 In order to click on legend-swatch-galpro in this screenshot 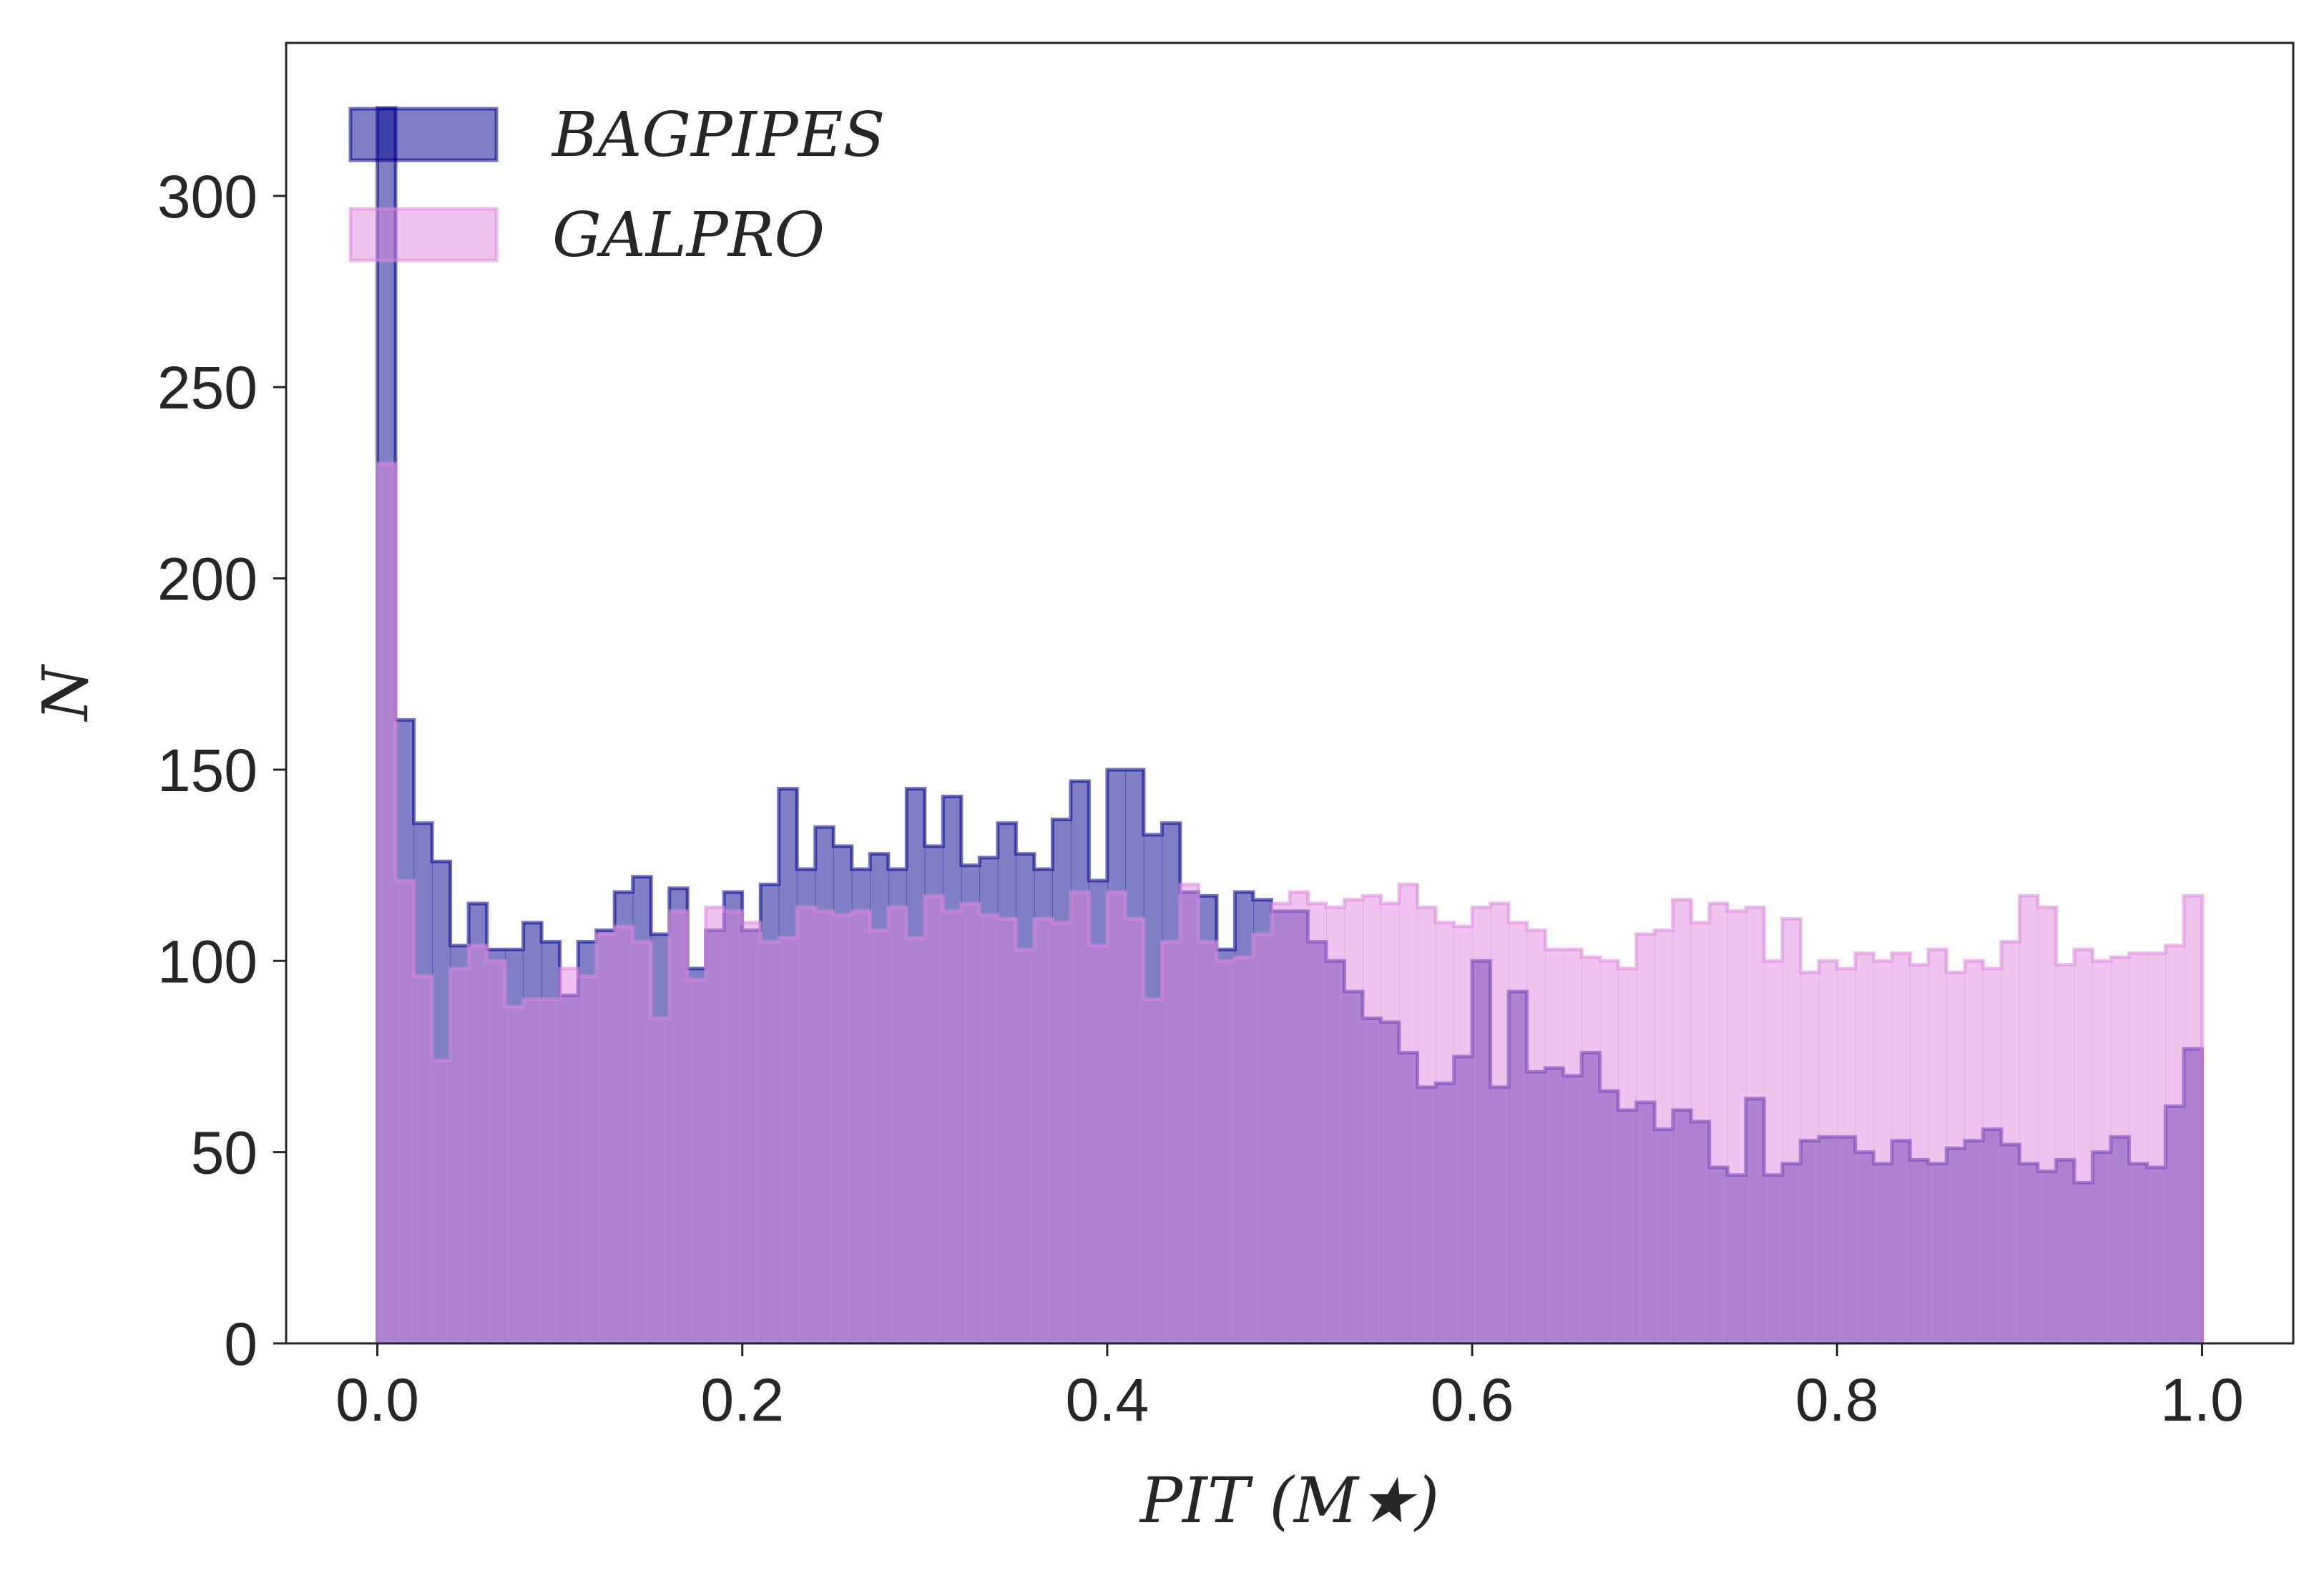, I will do `click(423, 235)`.